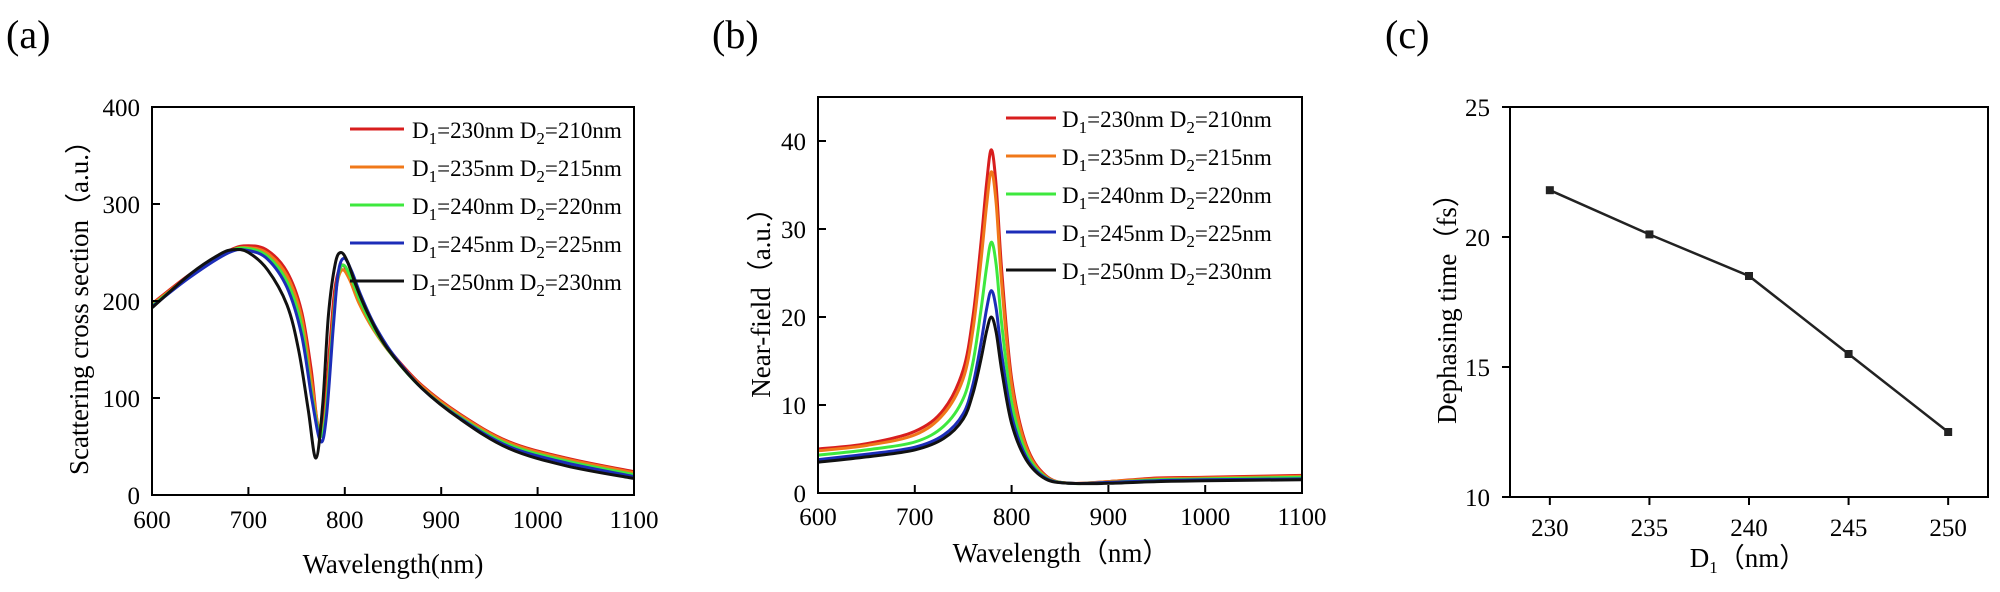 The image size is (2000, 592). Describe the element at coordinates (1407, 34) in the screenshot. I see `panel-c-label: (c)` at that location.